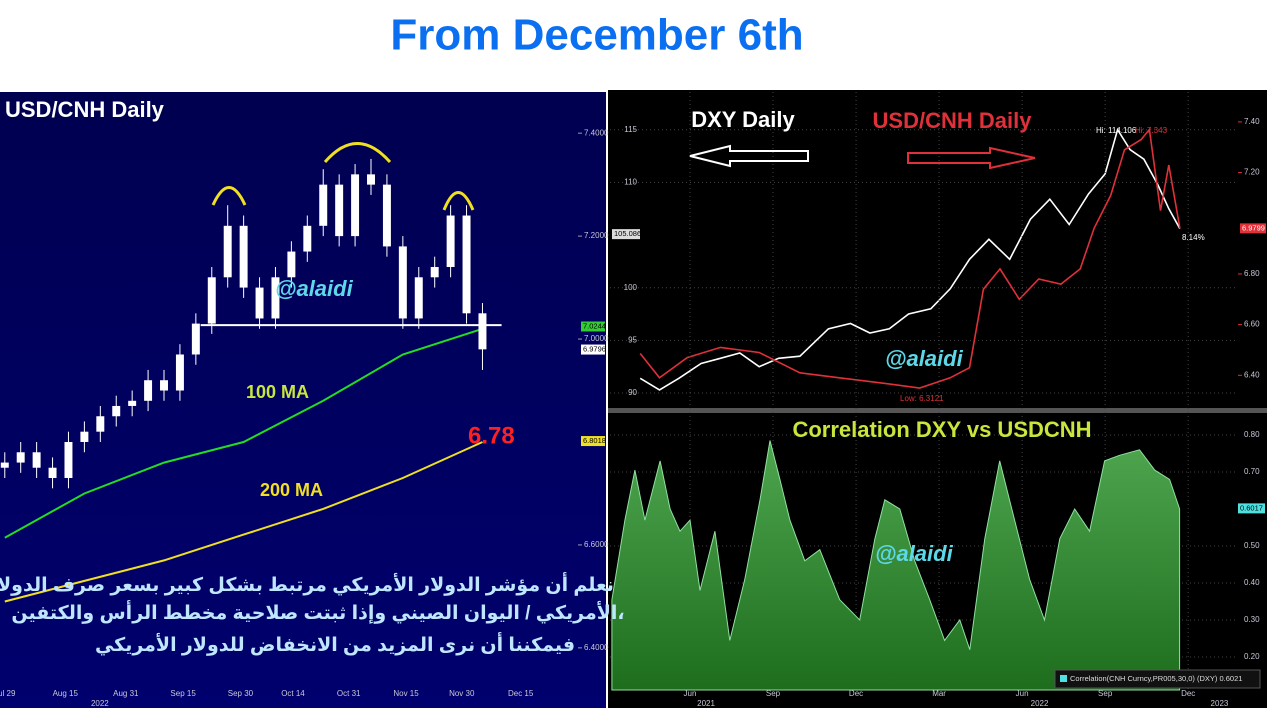 The width and height of the screenshot is (1280, 720). Describe the element at coordinates (630, 181) in the screenshot. I see `y-tick-label: 110` at that location.